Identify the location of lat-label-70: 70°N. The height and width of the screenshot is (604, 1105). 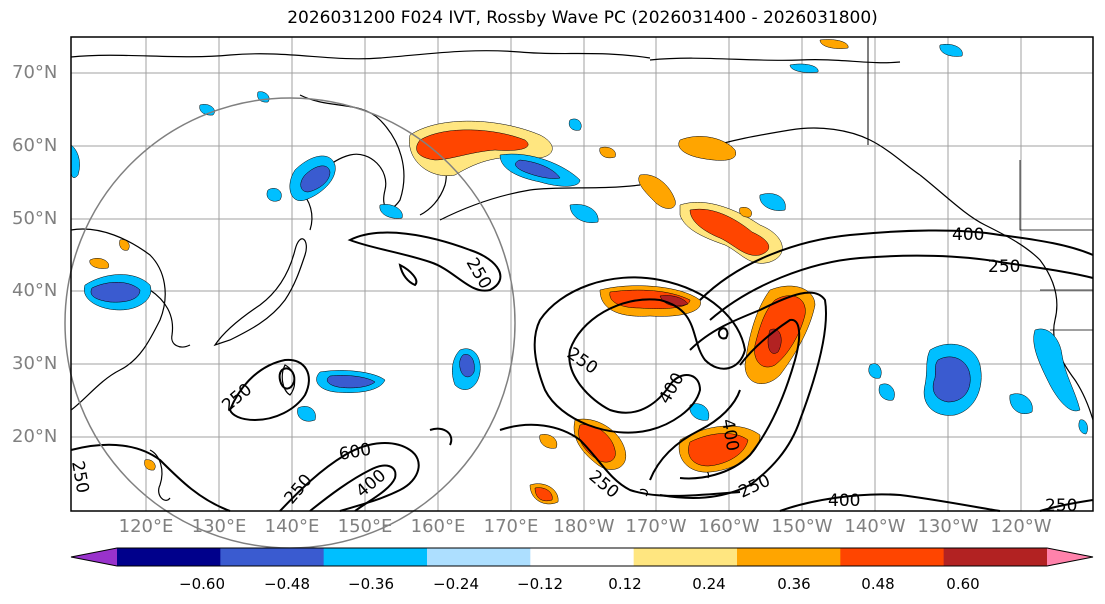
(35, 72).